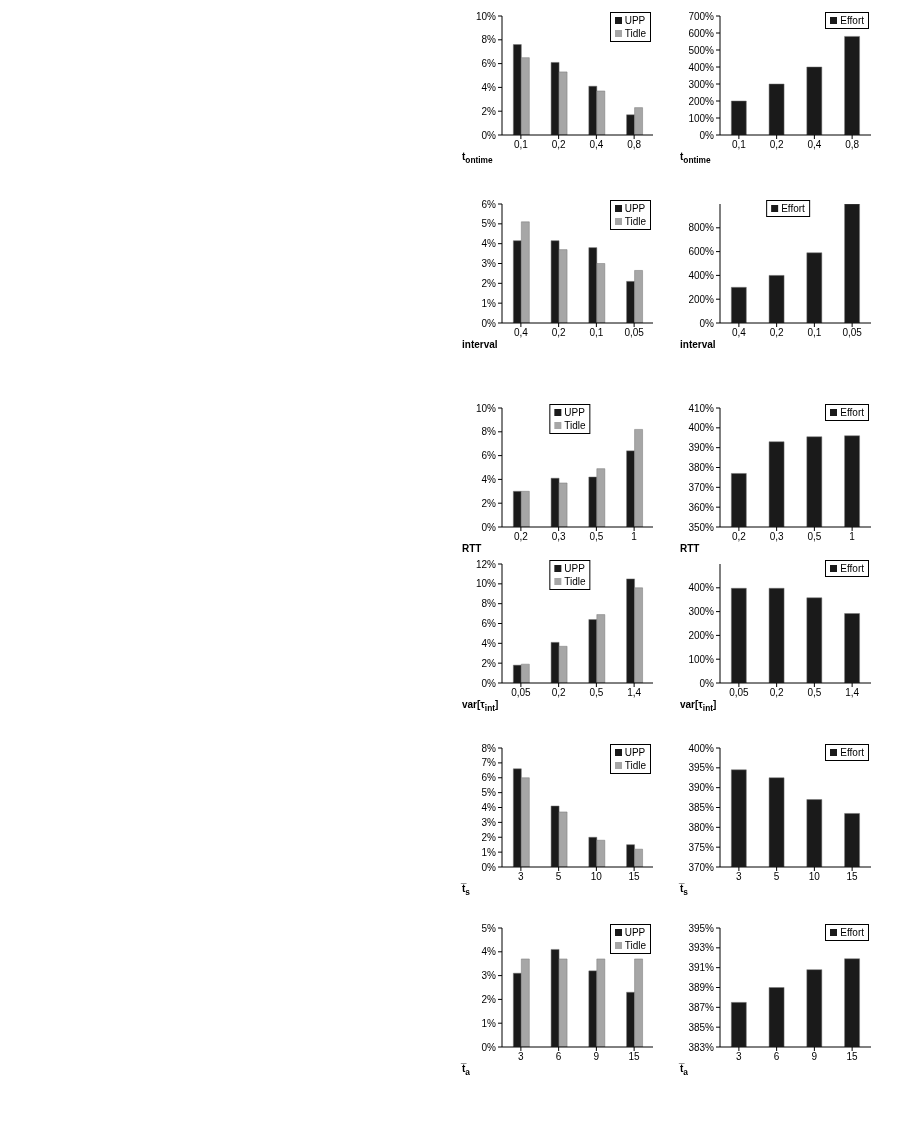  I want to click on y-tick-label: 100%, so click(701, 118).